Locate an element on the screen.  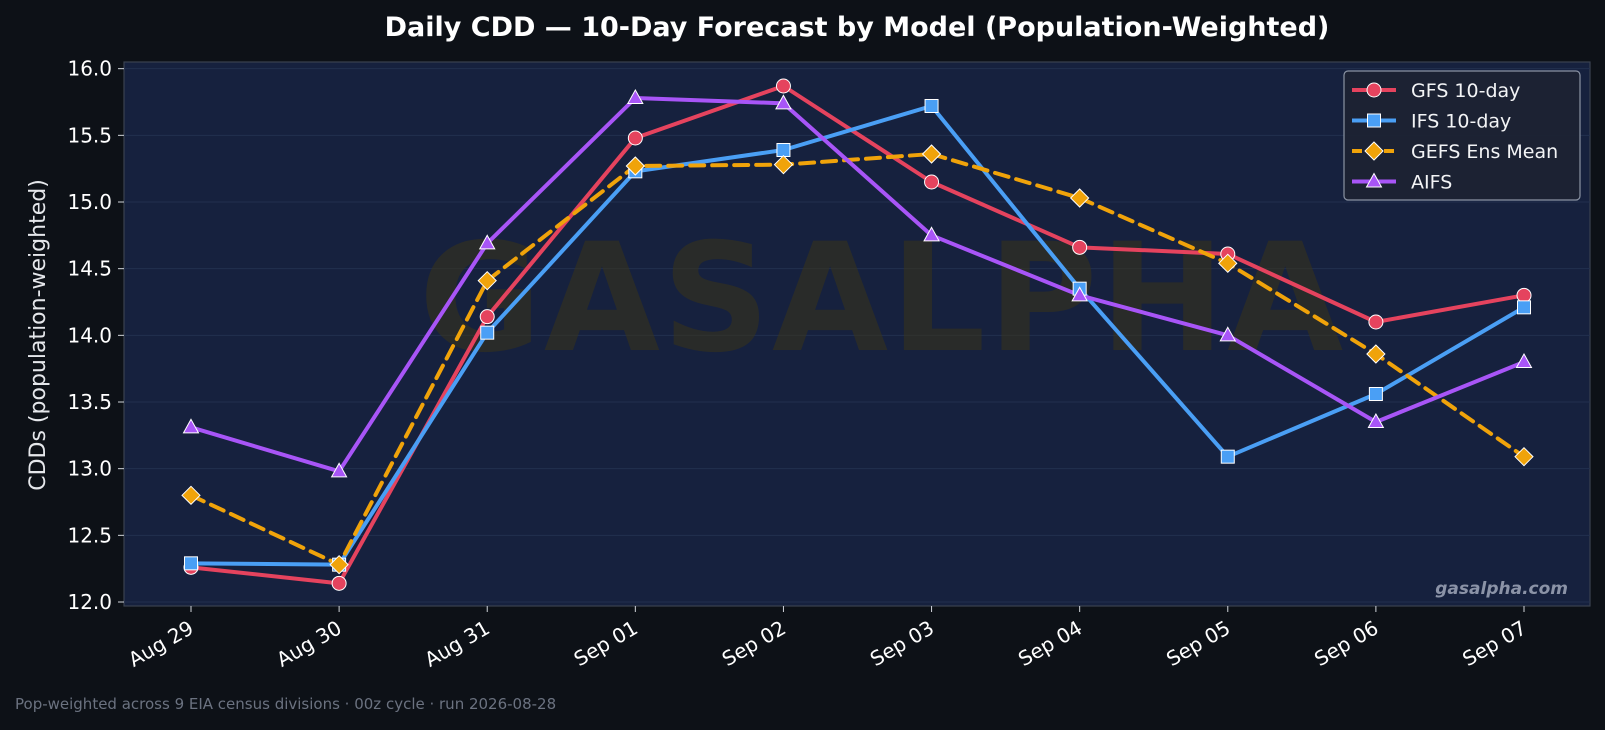
legend-box is located at coordinates (1462, 135).